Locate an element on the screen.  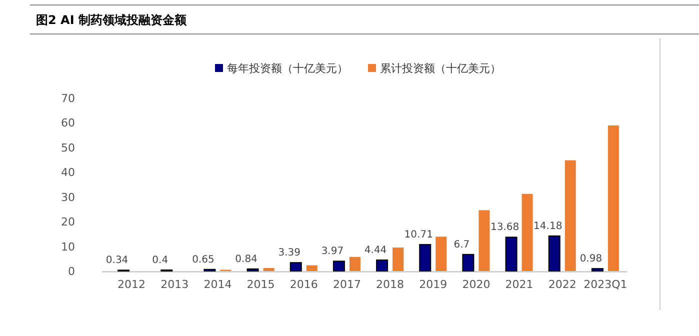
data-label: 13.68 is located at coordinates (505, 228).